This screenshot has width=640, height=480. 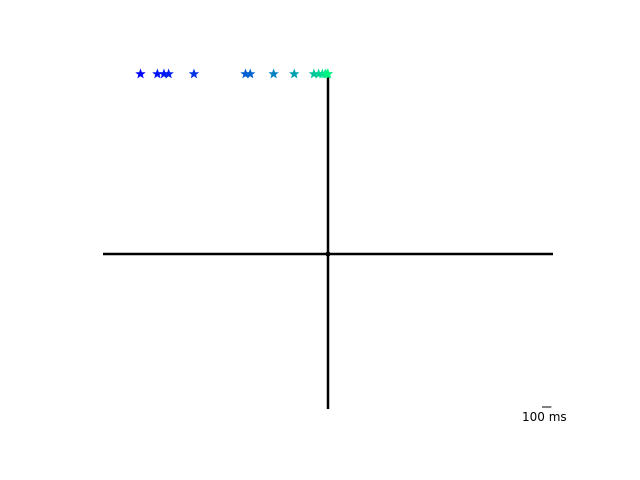 I want to click on origin-marker, so click(x=328, y=254).